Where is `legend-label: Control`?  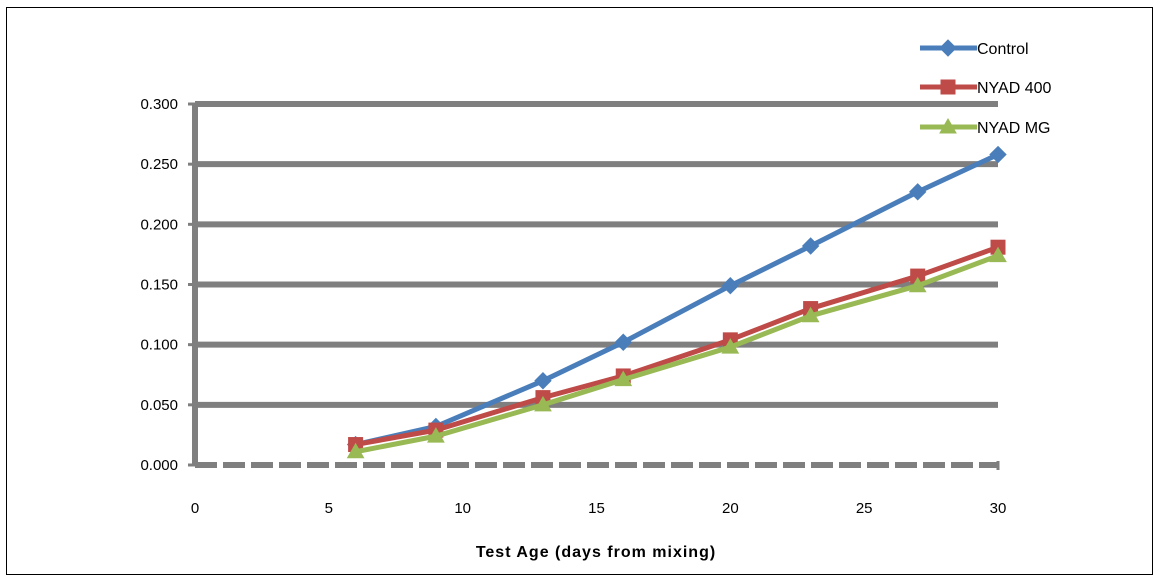
legend-label: Control is located at coordinates (1003, 49).